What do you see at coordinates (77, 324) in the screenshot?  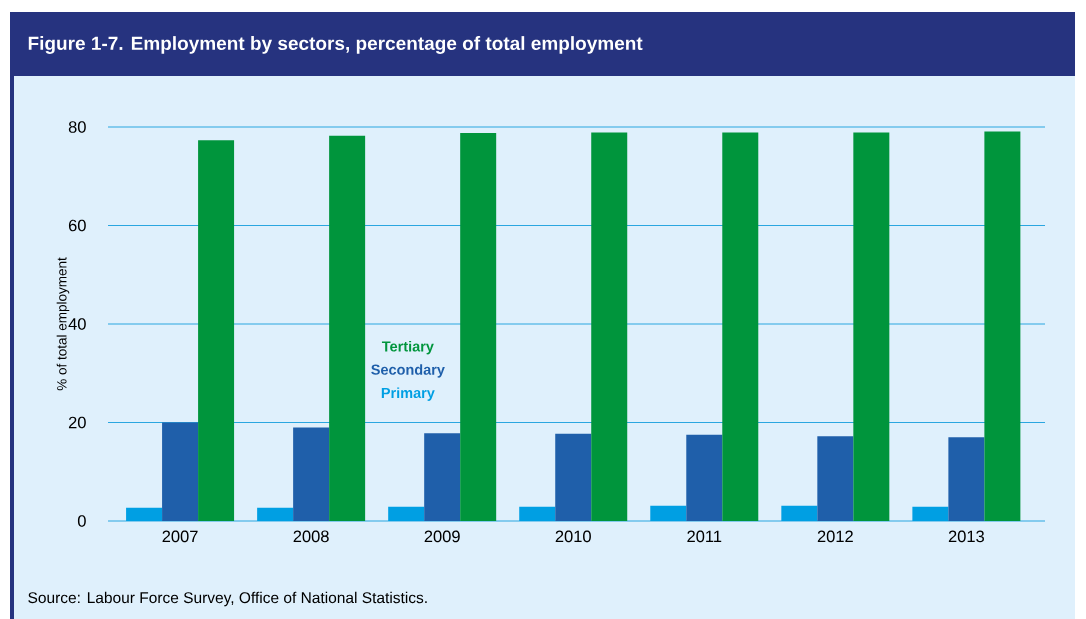 I see `y-tick-label: 40` at bounding box center [77, 324].